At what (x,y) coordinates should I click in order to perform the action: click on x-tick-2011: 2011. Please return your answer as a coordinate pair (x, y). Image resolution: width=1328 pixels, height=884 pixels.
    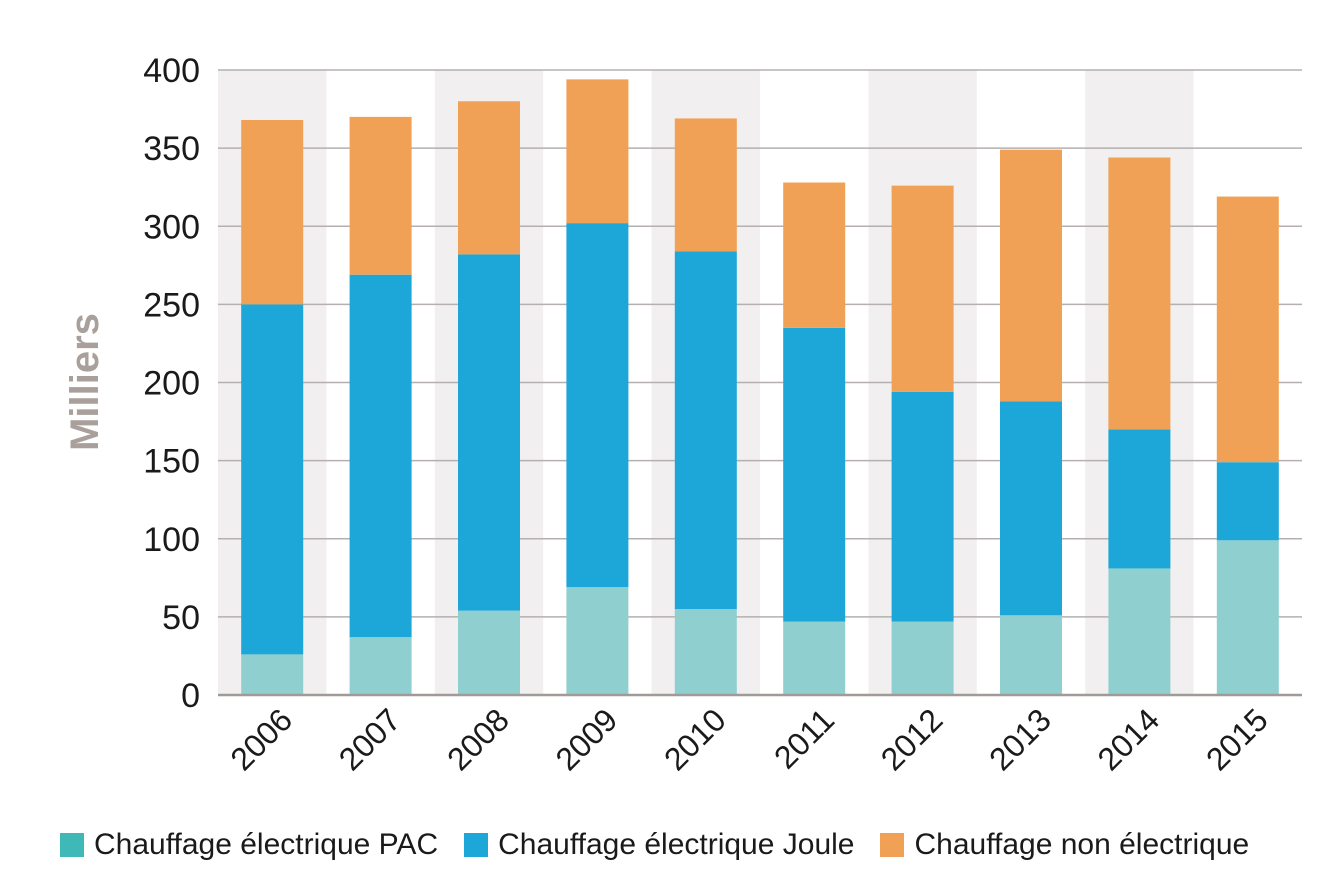
    Looking at the image, I should click on (804, 738).